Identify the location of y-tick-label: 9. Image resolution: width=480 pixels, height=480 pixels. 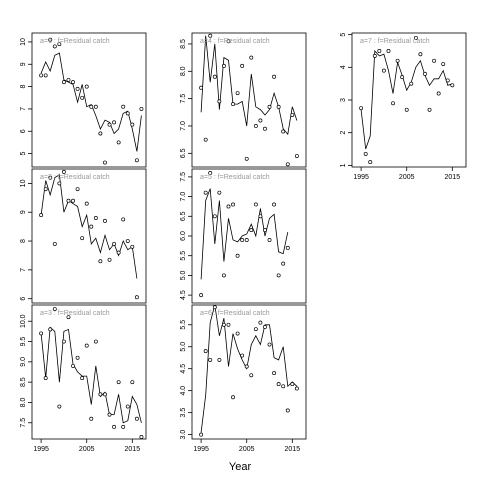
(23, 212).